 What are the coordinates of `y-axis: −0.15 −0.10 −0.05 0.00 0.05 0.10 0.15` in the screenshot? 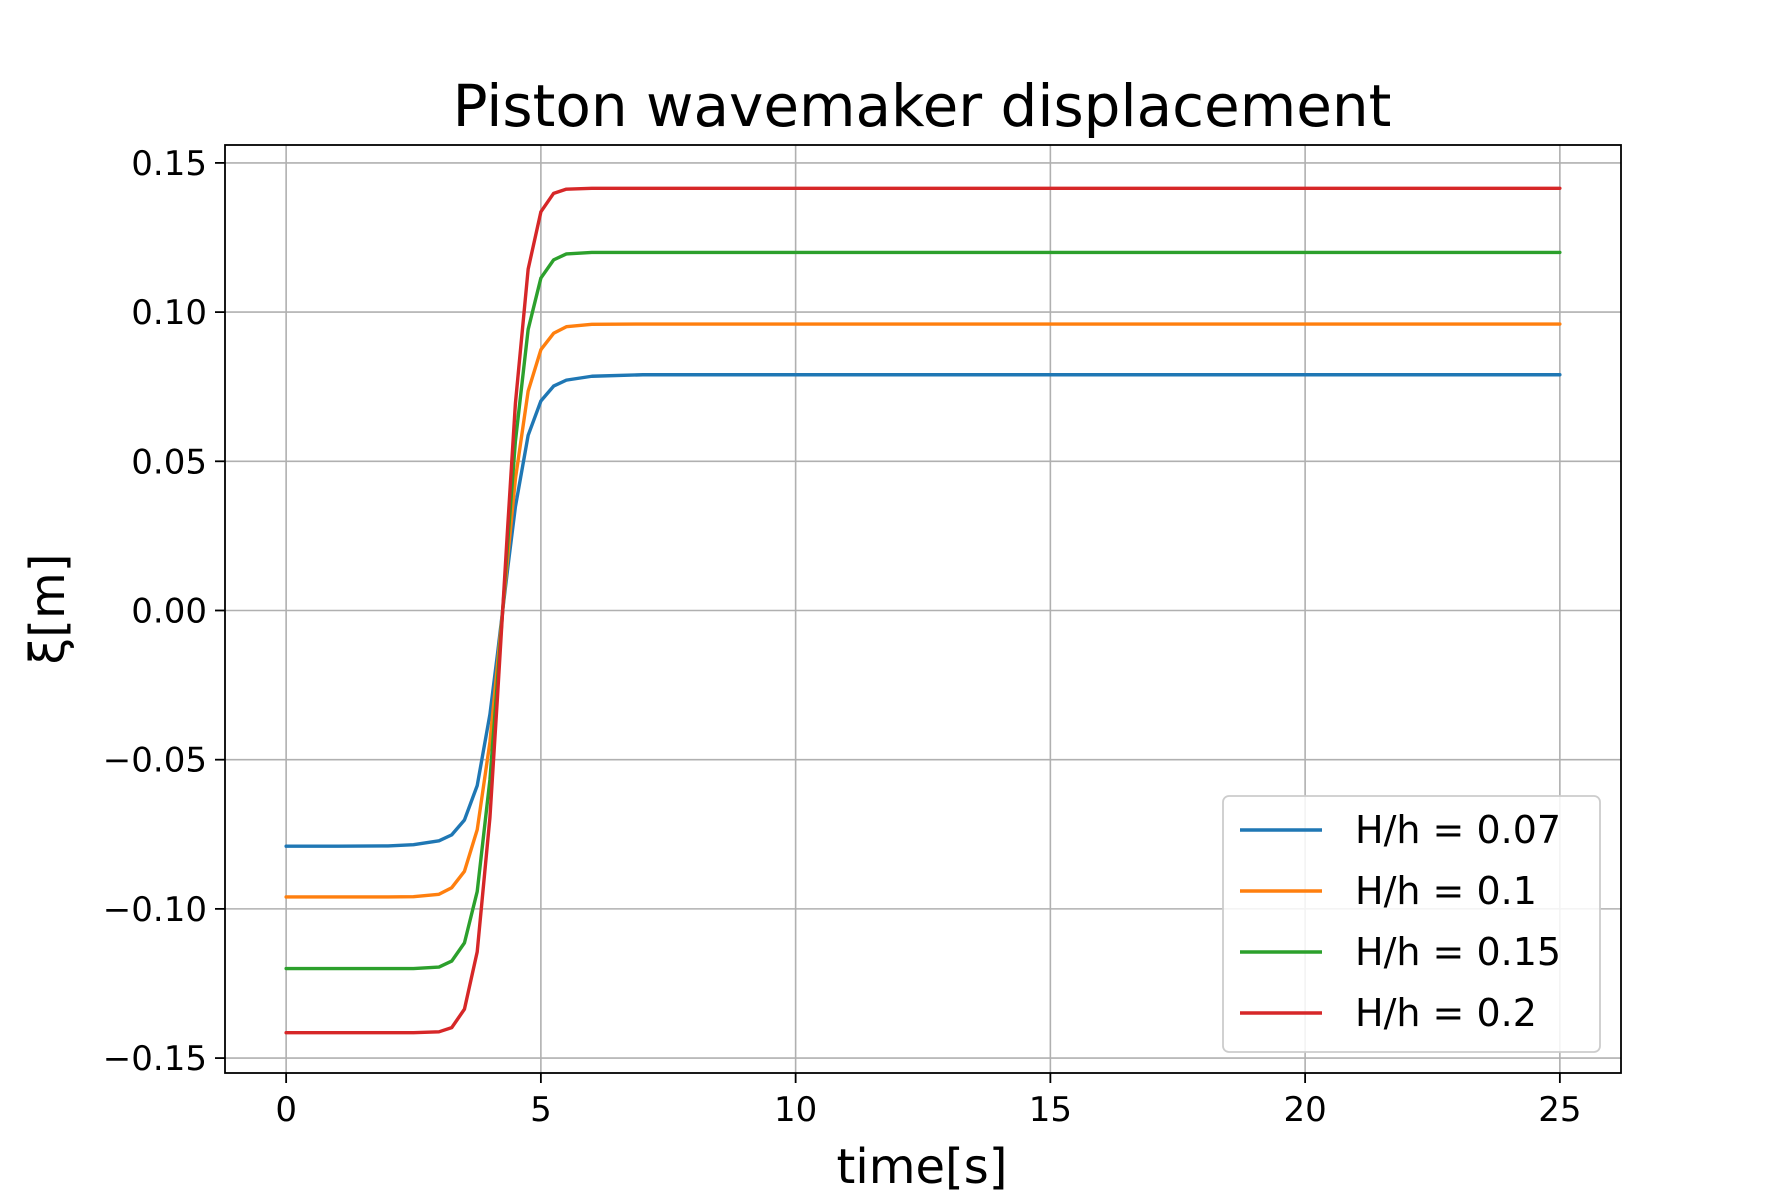 It's located at (164, 611).